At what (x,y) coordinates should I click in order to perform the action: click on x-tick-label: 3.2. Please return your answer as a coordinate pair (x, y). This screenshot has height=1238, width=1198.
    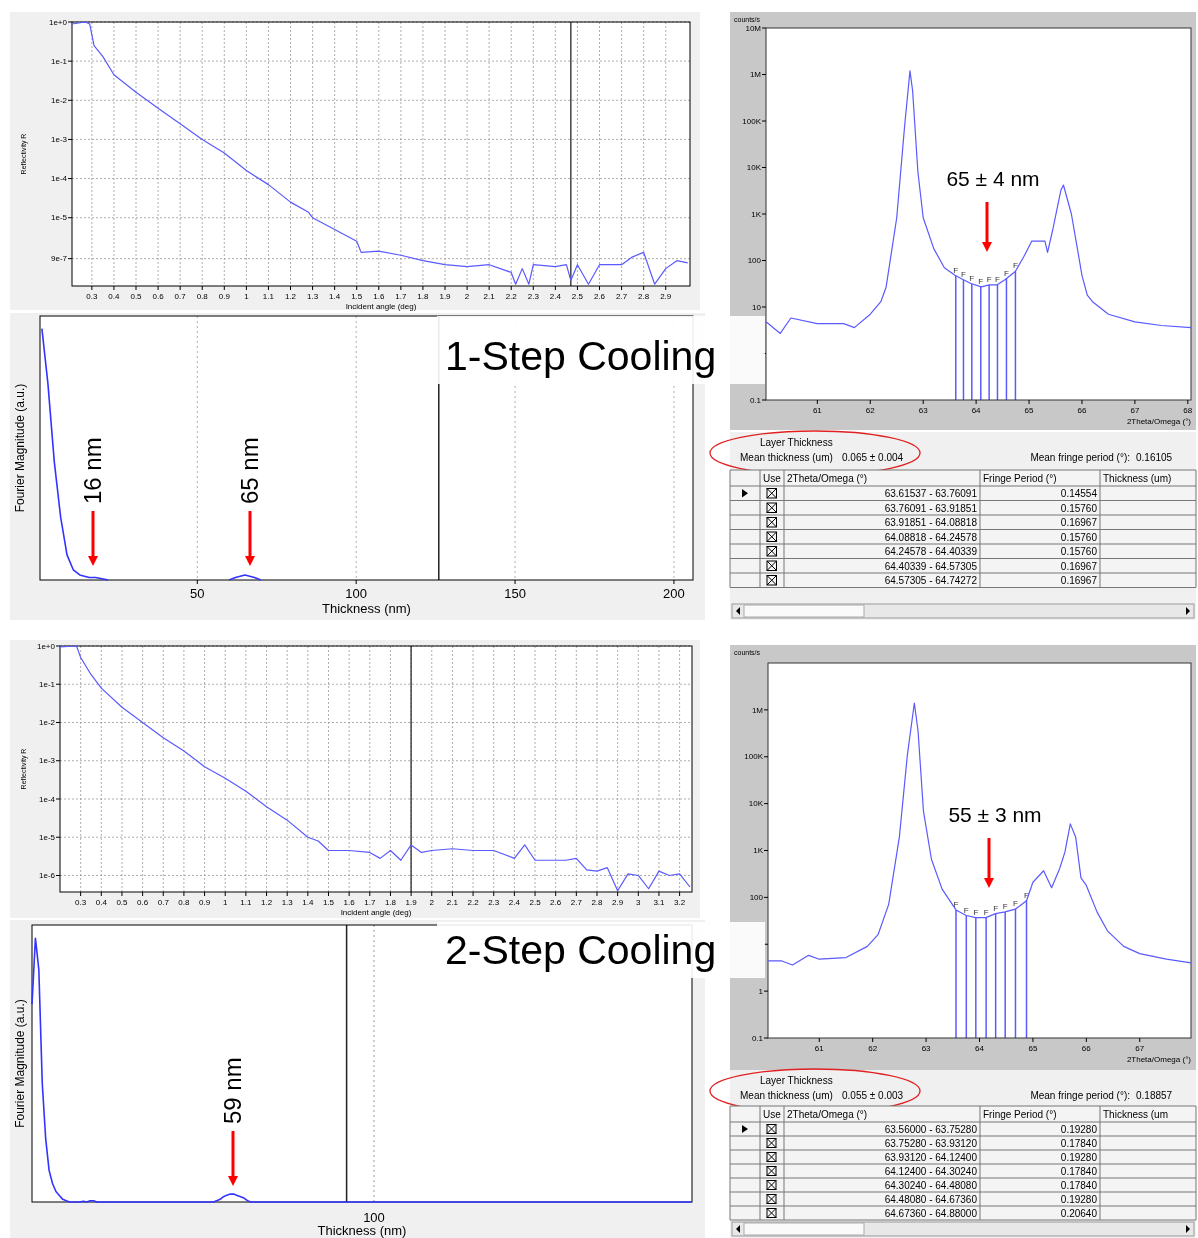
    Looking at the image, I should click on (680, 902).